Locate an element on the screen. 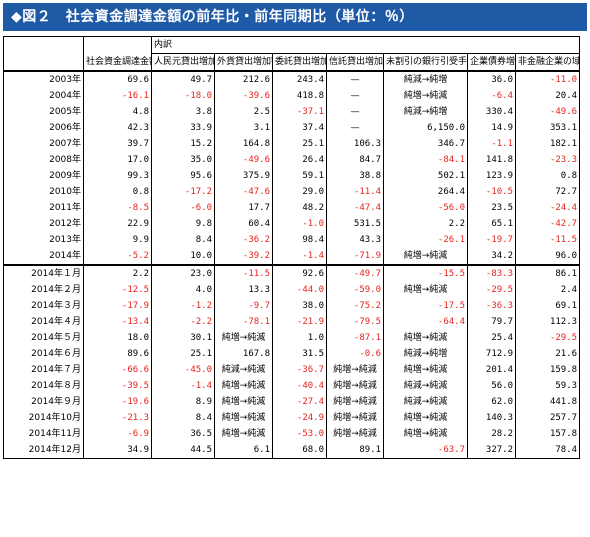  table-cell: 48.2 is located at coordinates (299, 208).